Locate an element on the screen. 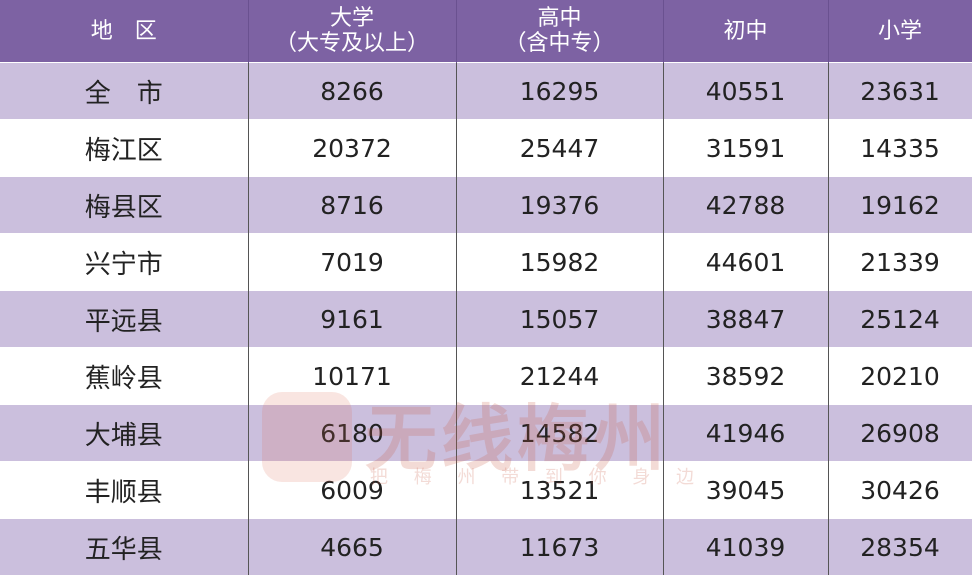 This screenshot has width=972, height=575. value-cell: 19376 is located at coordinates (559, 205).